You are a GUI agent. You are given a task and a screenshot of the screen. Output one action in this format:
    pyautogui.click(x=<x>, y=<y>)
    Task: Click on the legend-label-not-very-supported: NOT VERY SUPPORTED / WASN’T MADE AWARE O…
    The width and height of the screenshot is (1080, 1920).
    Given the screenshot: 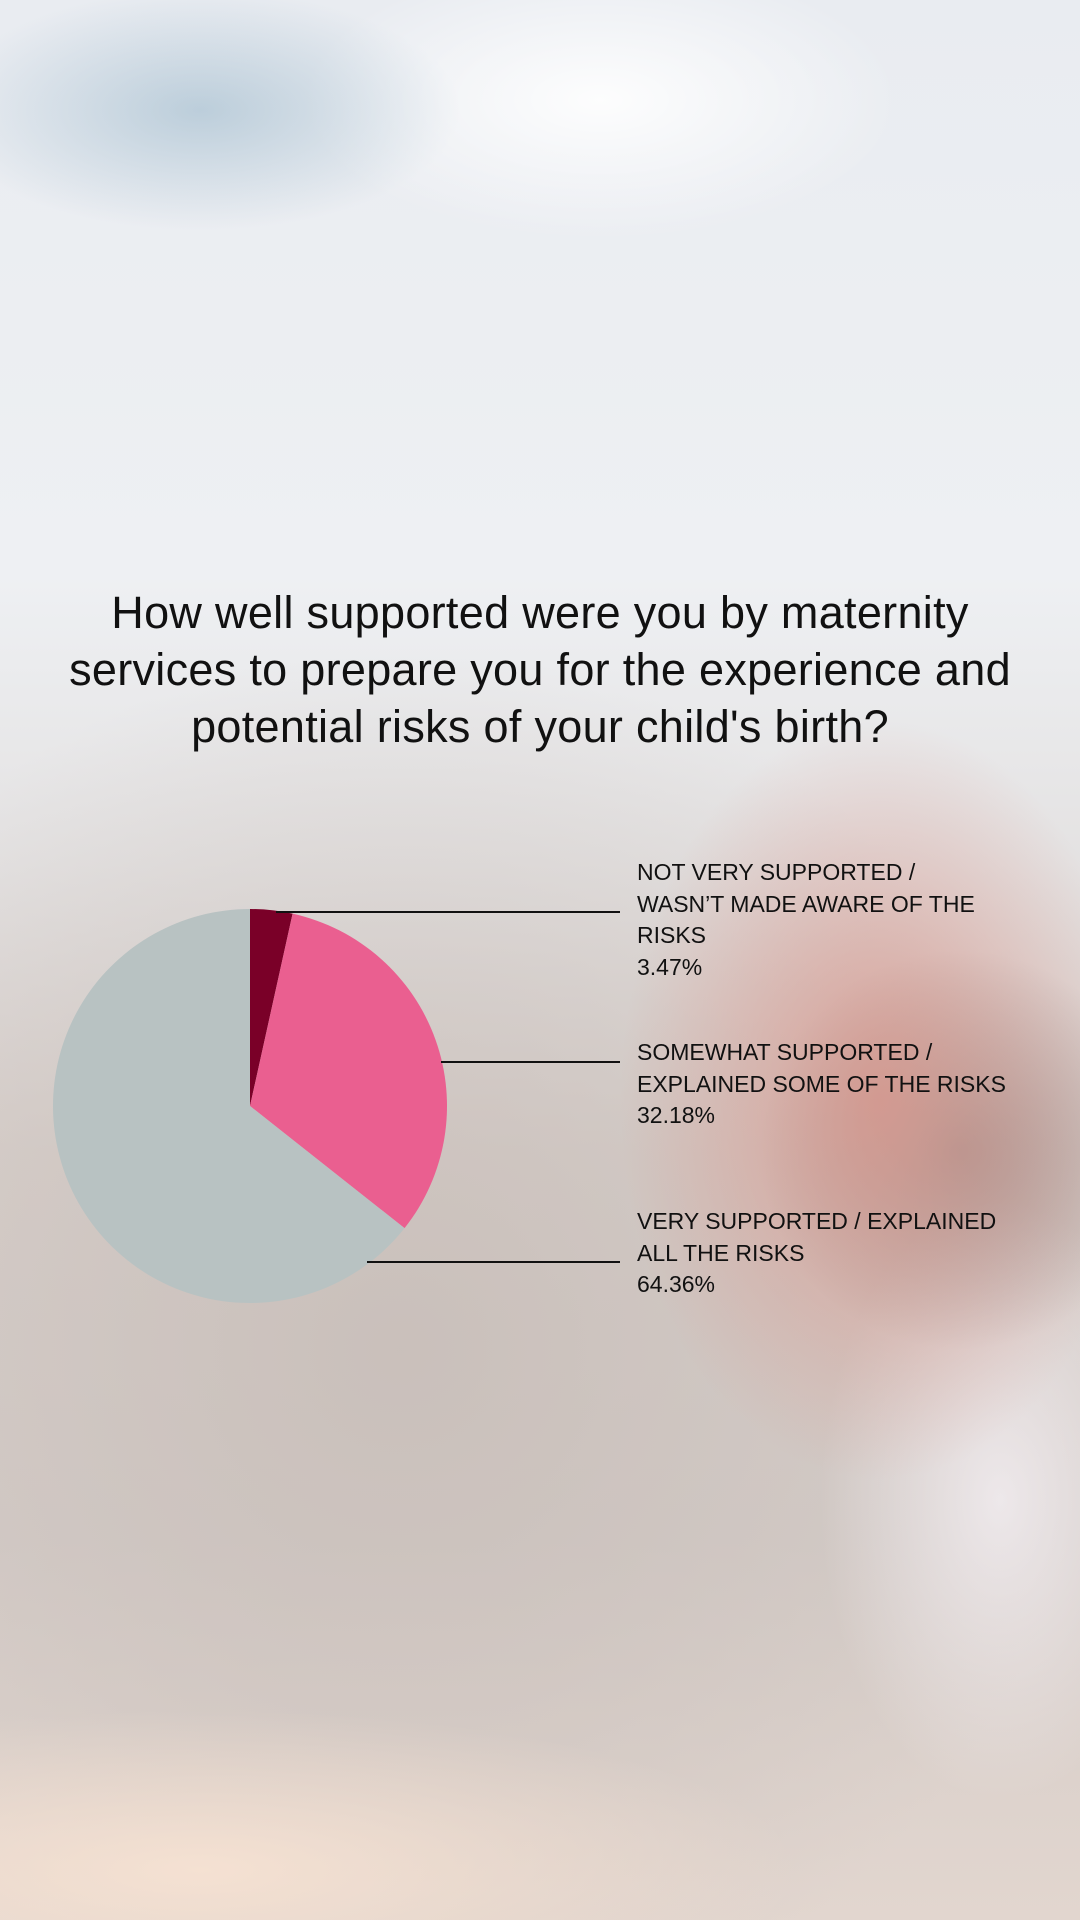 What is the action you would take?
    pyautogui.click(x=817, y=920)
    